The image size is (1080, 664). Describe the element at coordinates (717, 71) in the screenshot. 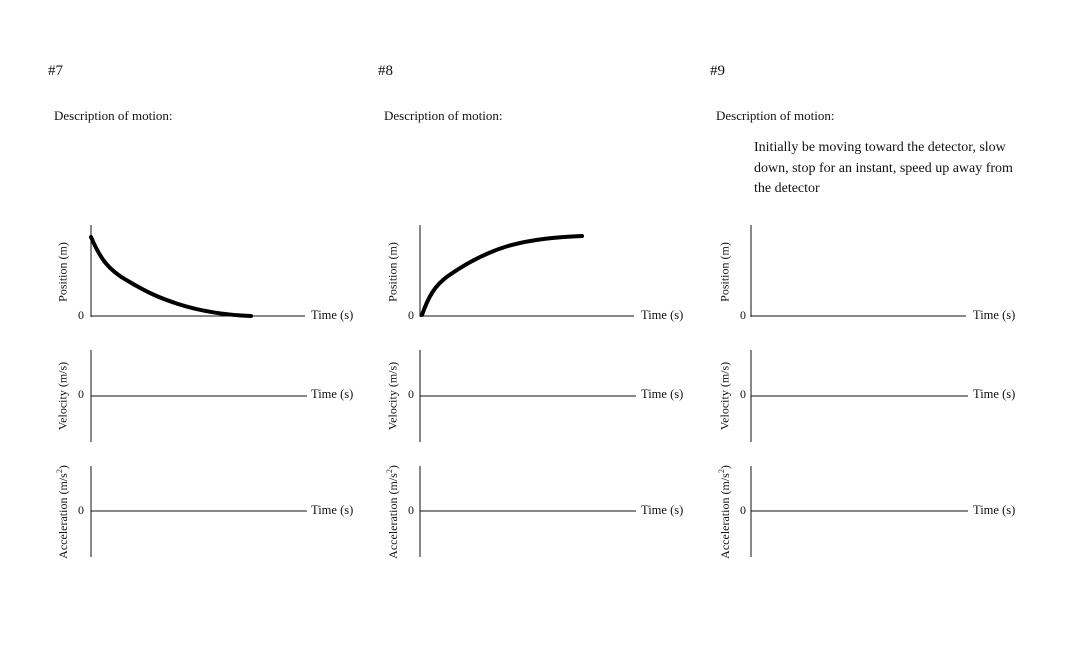

I see `problem-number: #9` at that location.